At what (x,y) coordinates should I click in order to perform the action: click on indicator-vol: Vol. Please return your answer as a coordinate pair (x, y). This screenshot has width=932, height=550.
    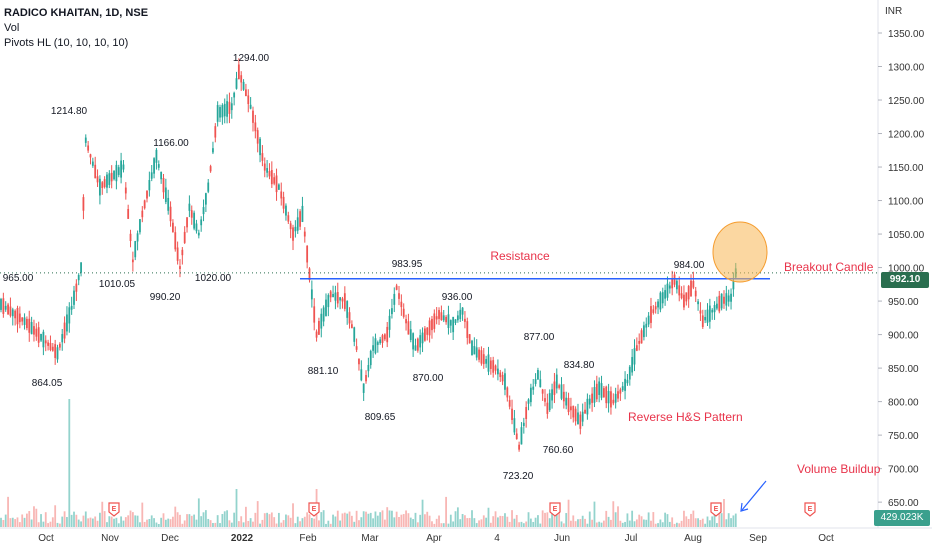
    Looking at the image, I should click on (12, 28).